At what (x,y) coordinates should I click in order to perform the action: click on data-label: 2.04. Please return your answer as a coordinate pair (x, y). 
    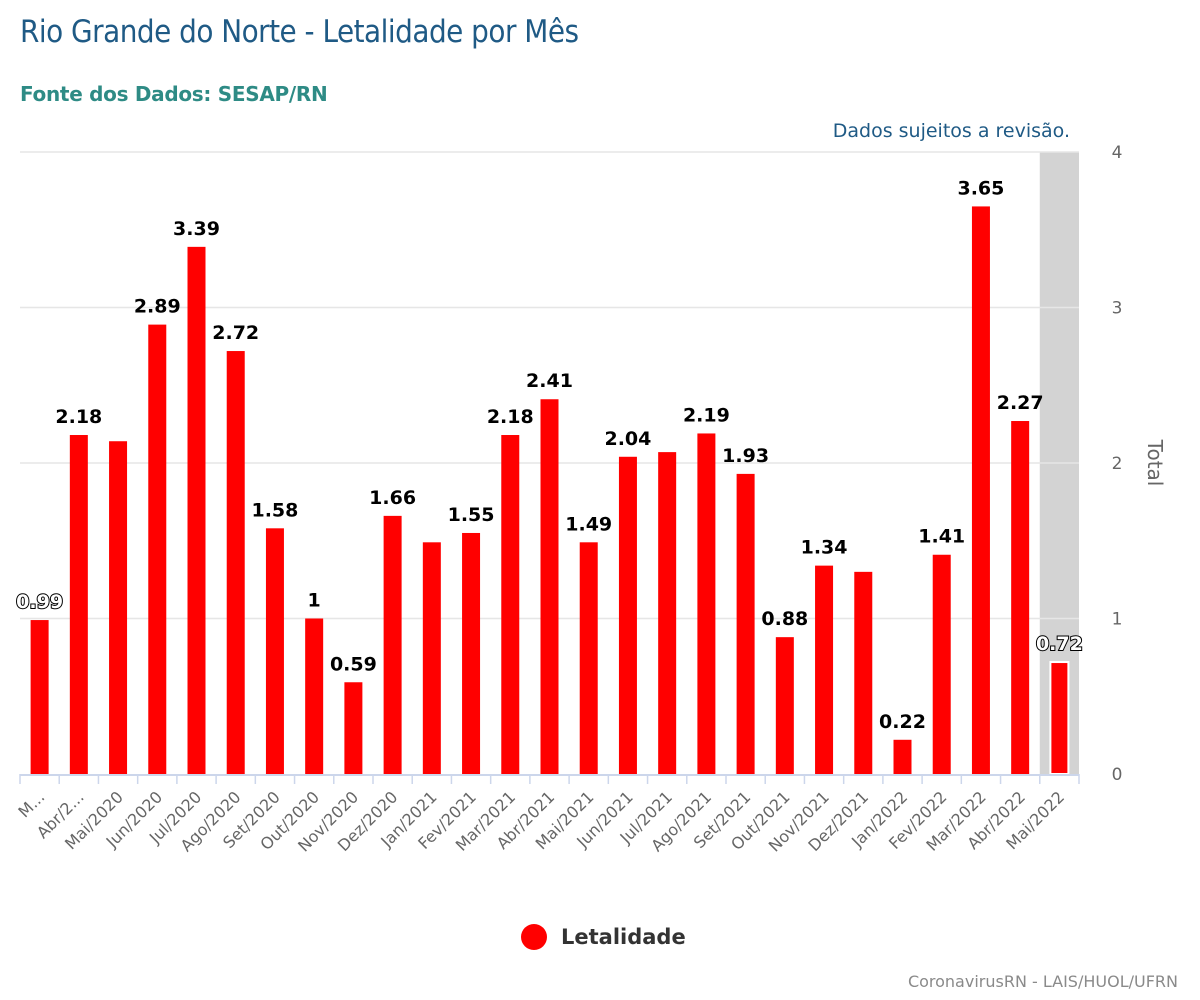
    Looking at the image, I should click on (627, 439).